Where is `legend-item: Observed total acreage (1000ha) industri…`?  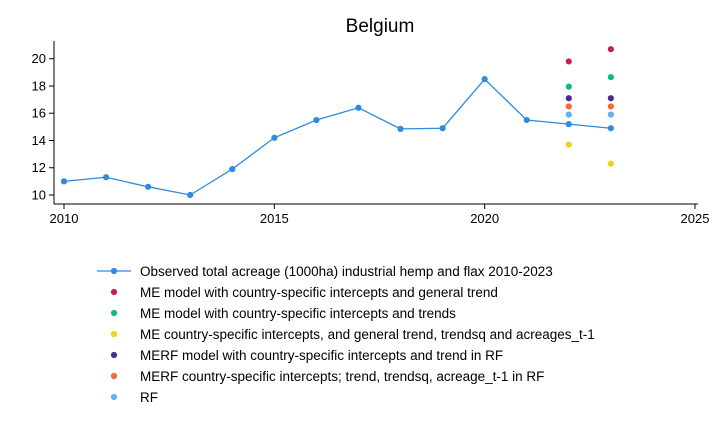
legend-item: Observed total acreage (1000ha) industri… is located at coordinates (325, 271).